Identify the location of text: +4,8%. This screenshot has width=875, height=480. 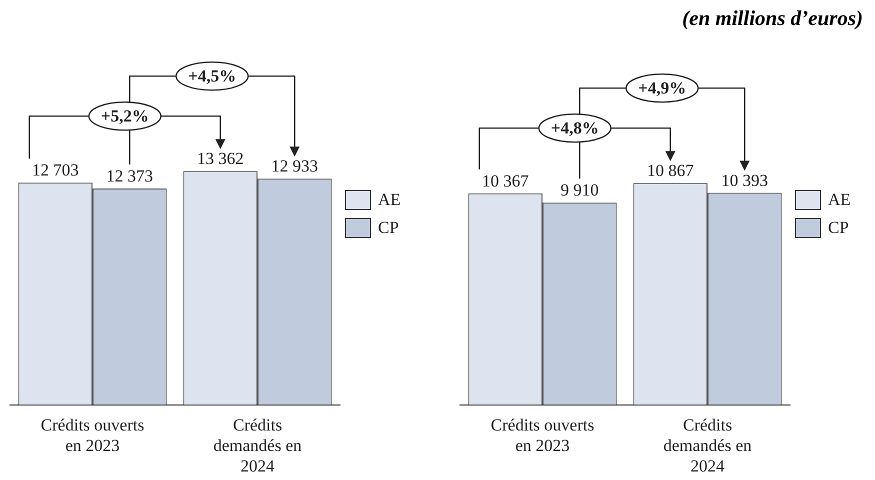
(574, 128).